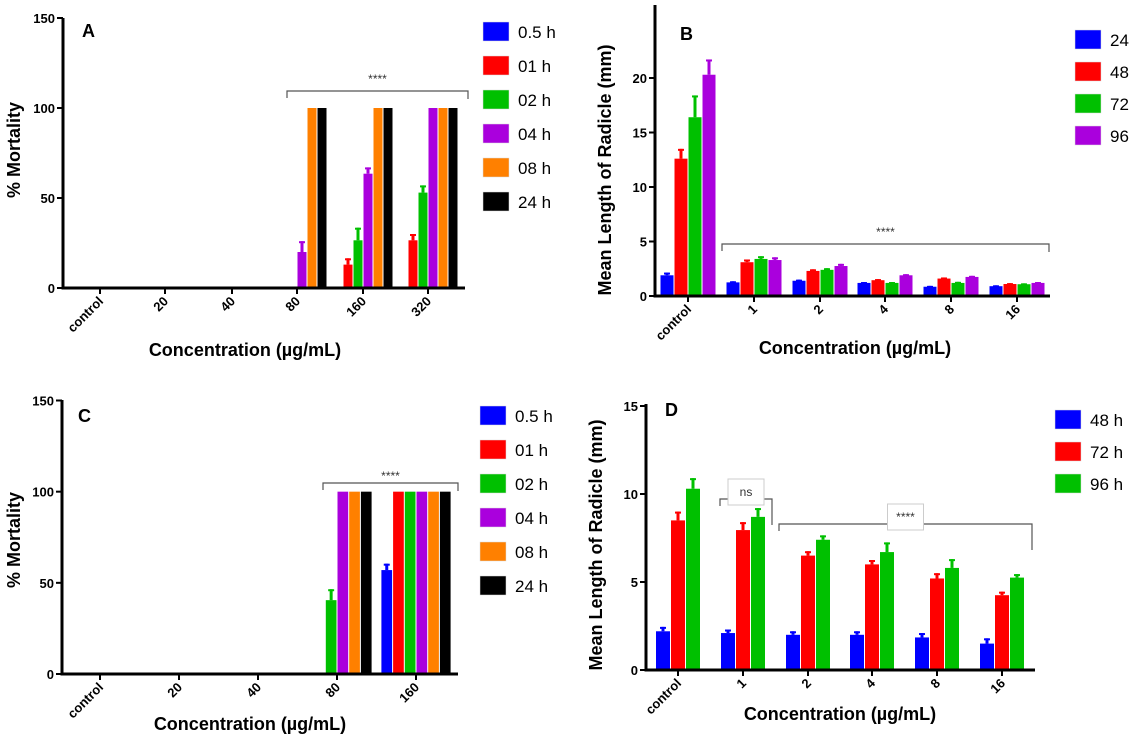 This screenshot has height=744, width=1141. I want to click on panel-label: D, so click(671, 410).